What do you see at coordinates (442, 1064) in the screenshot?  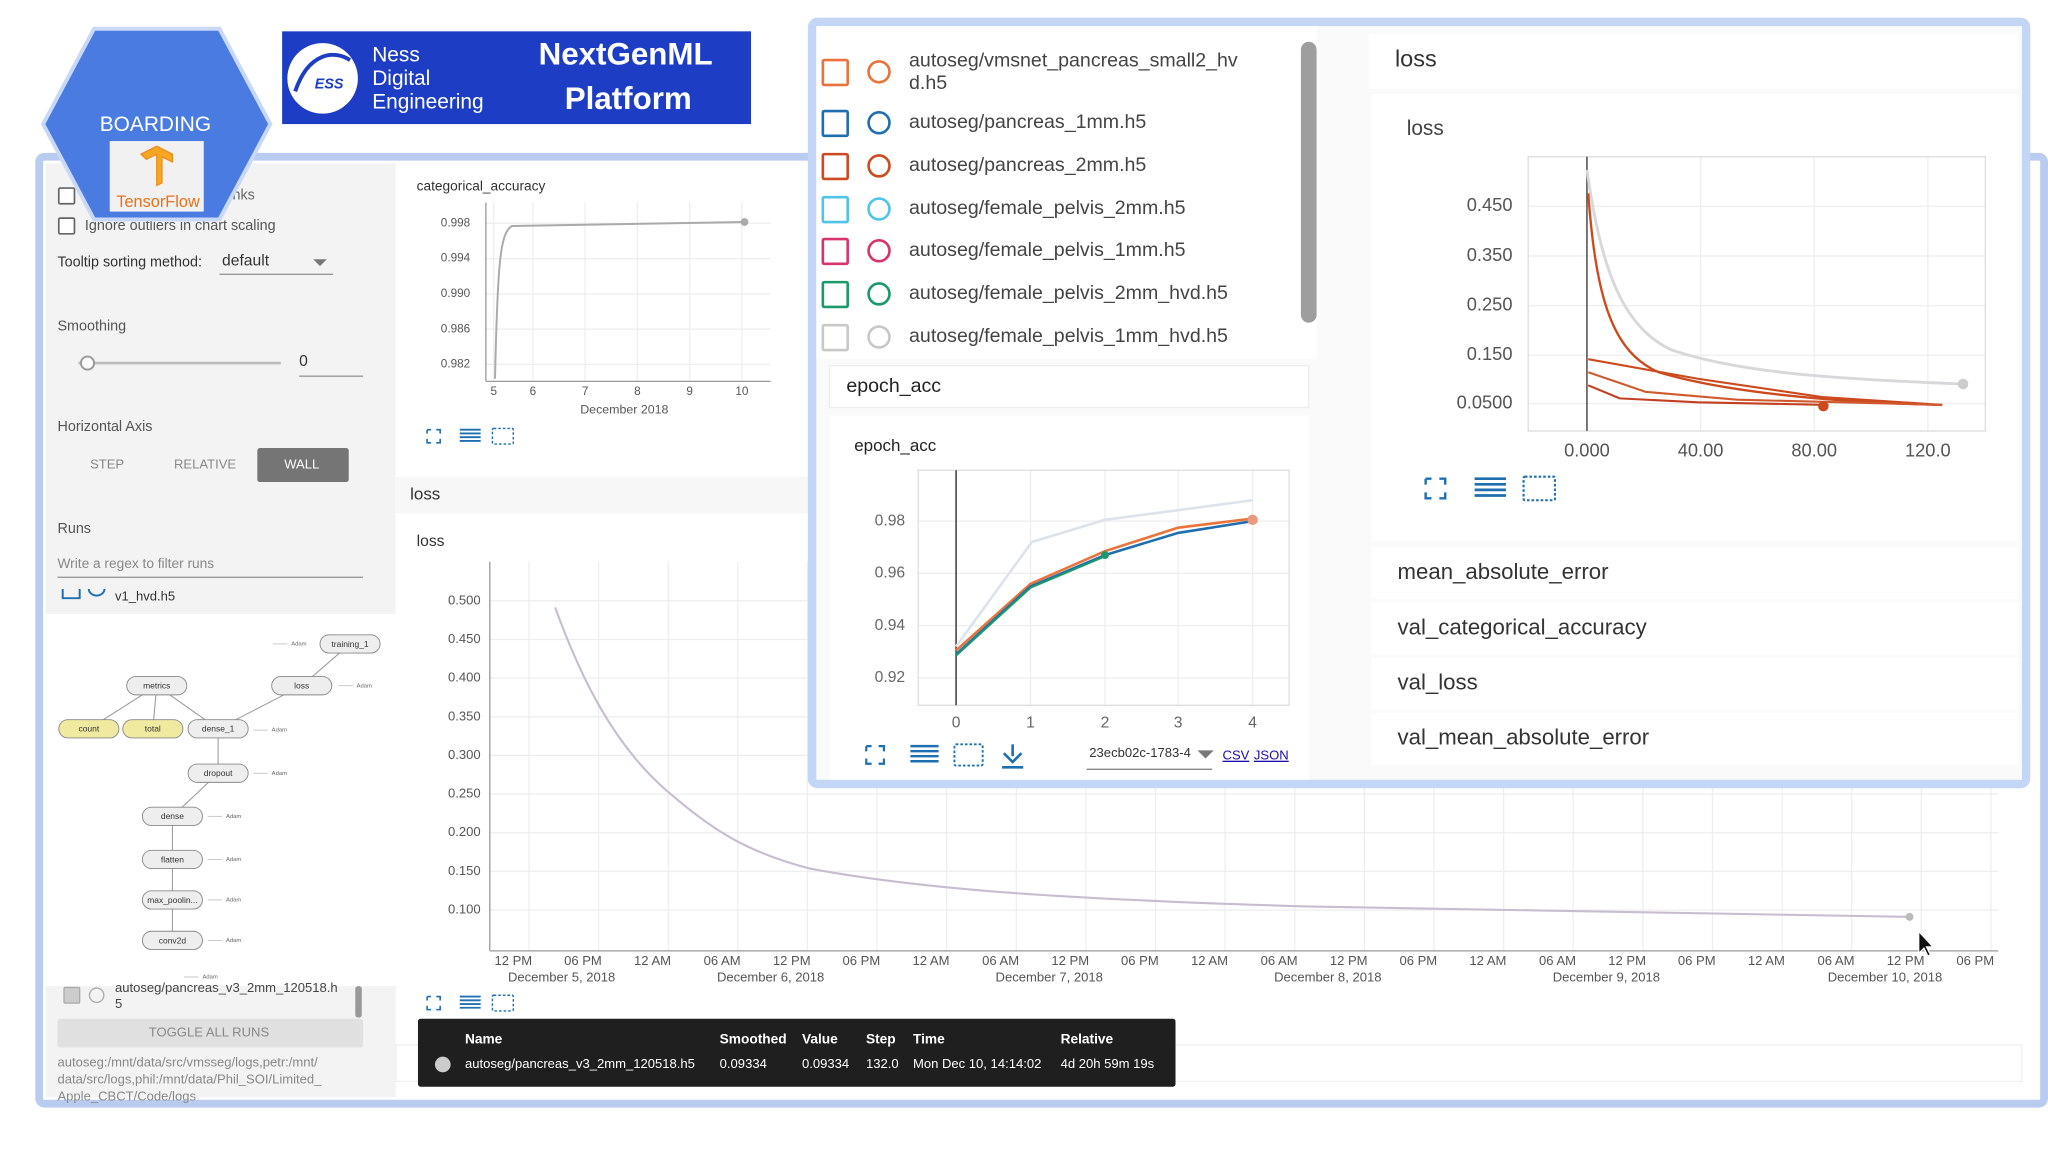 I see `tooltip-swatch` at bounding box center [442, 1064].